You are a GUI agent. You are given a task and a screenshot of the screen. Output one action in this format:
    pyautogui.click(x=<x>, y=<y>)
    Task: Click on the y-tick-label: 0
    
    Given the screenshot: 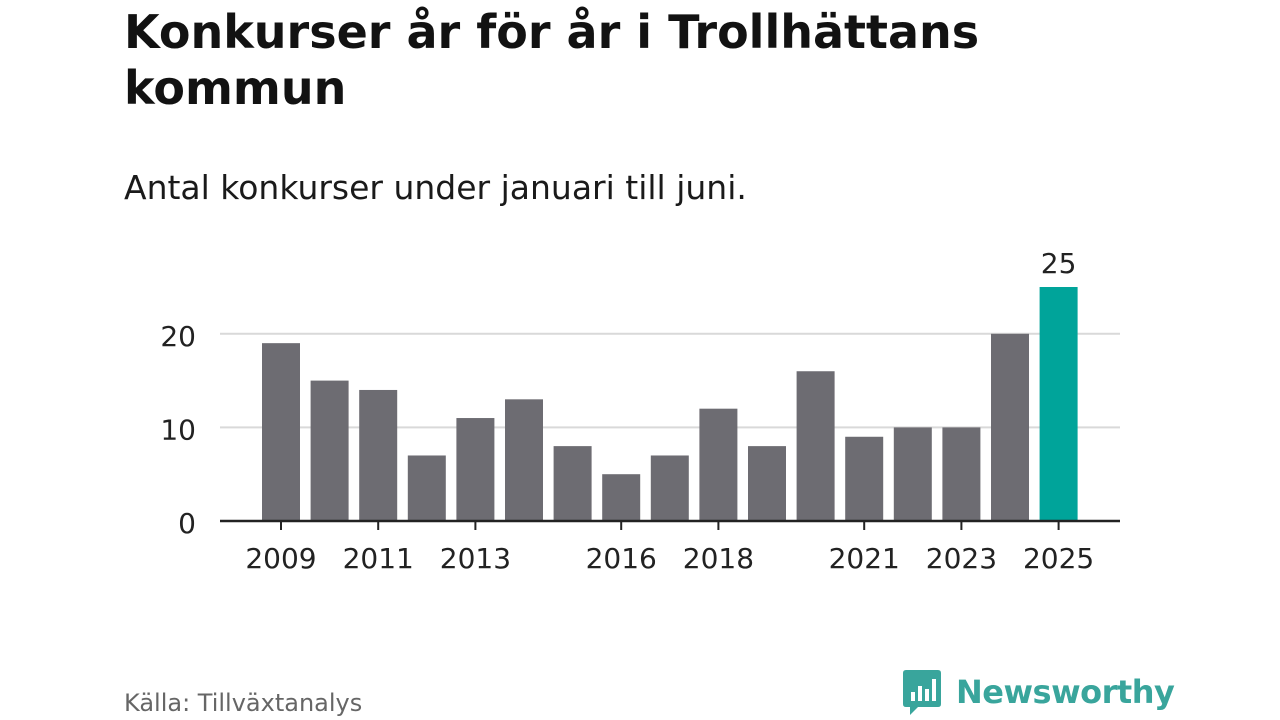 What is the action you would take?
    pyautogui.click(x=187, y=523)
    